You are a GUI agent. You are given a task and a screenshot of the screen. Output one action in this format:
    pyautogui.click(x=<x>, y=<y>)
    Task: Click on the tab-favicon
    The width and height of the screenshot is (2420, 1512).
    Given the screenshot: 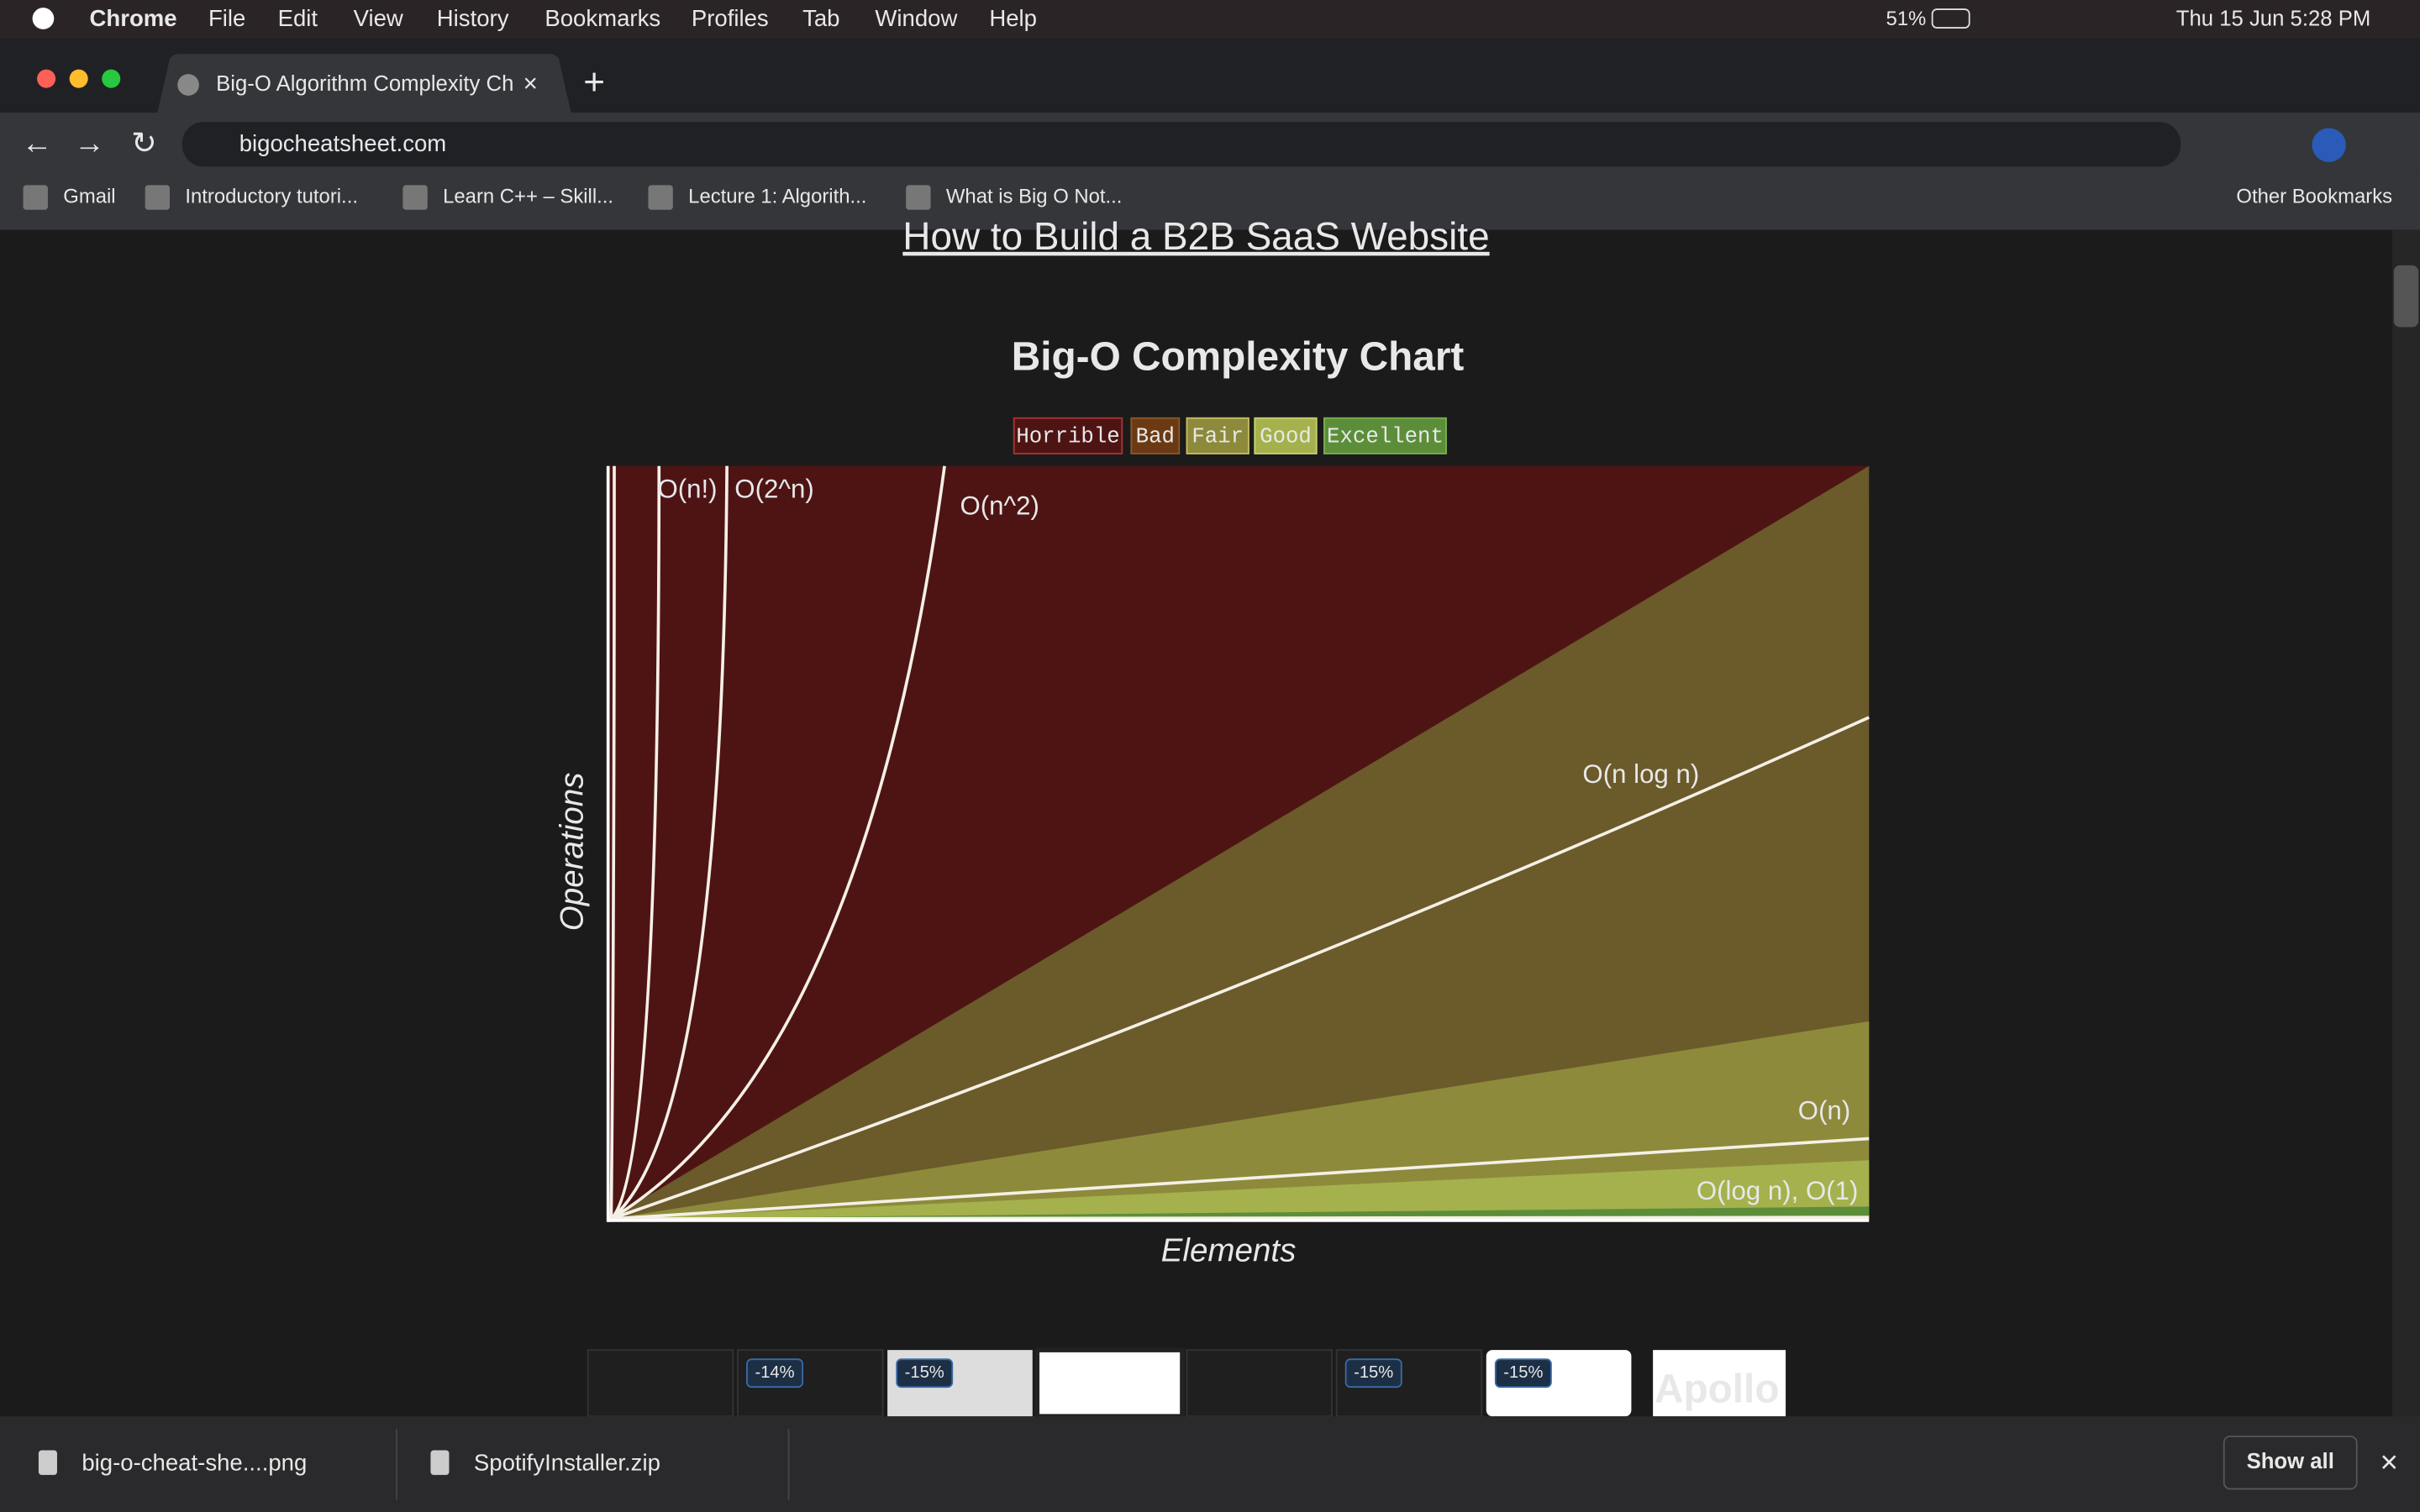 What is the action you would take?
    pyautogui.click(x=188, y=85)
    